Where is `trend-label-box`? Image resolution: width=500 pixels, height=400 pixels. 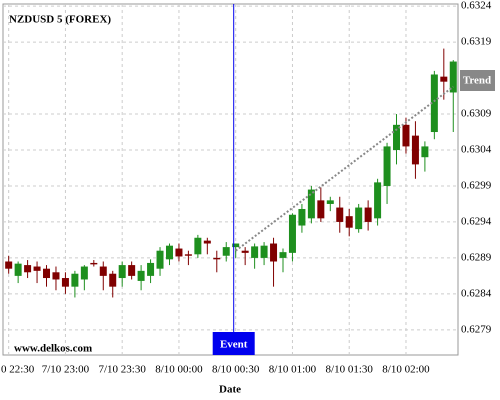 trend-label-box is located at coordinates (477, 80).